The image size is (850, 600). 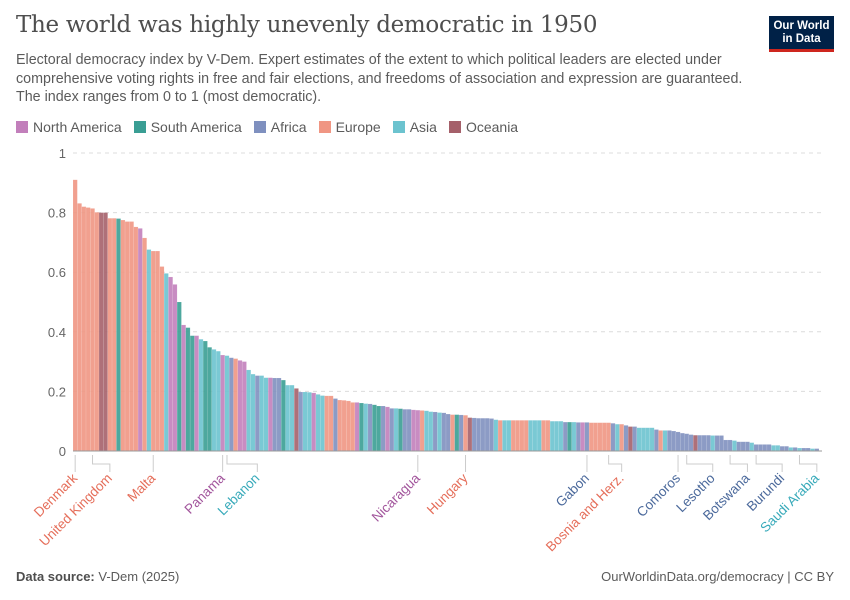 What do you see at coordinates (69, 127) in the screenshot?
I see `legend-item-north-america: North America` at bounding box center [69, 127].